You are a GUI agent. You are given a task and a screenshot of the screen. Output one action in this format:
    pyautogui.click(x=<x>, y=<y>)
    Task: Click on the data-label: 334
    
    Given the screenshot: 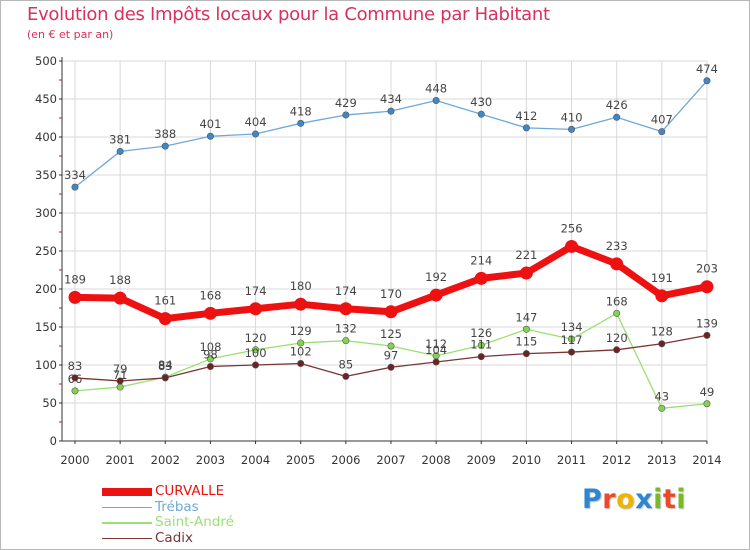 What is the action you would take?
    pyautogui.click(x=75, y=175)
    